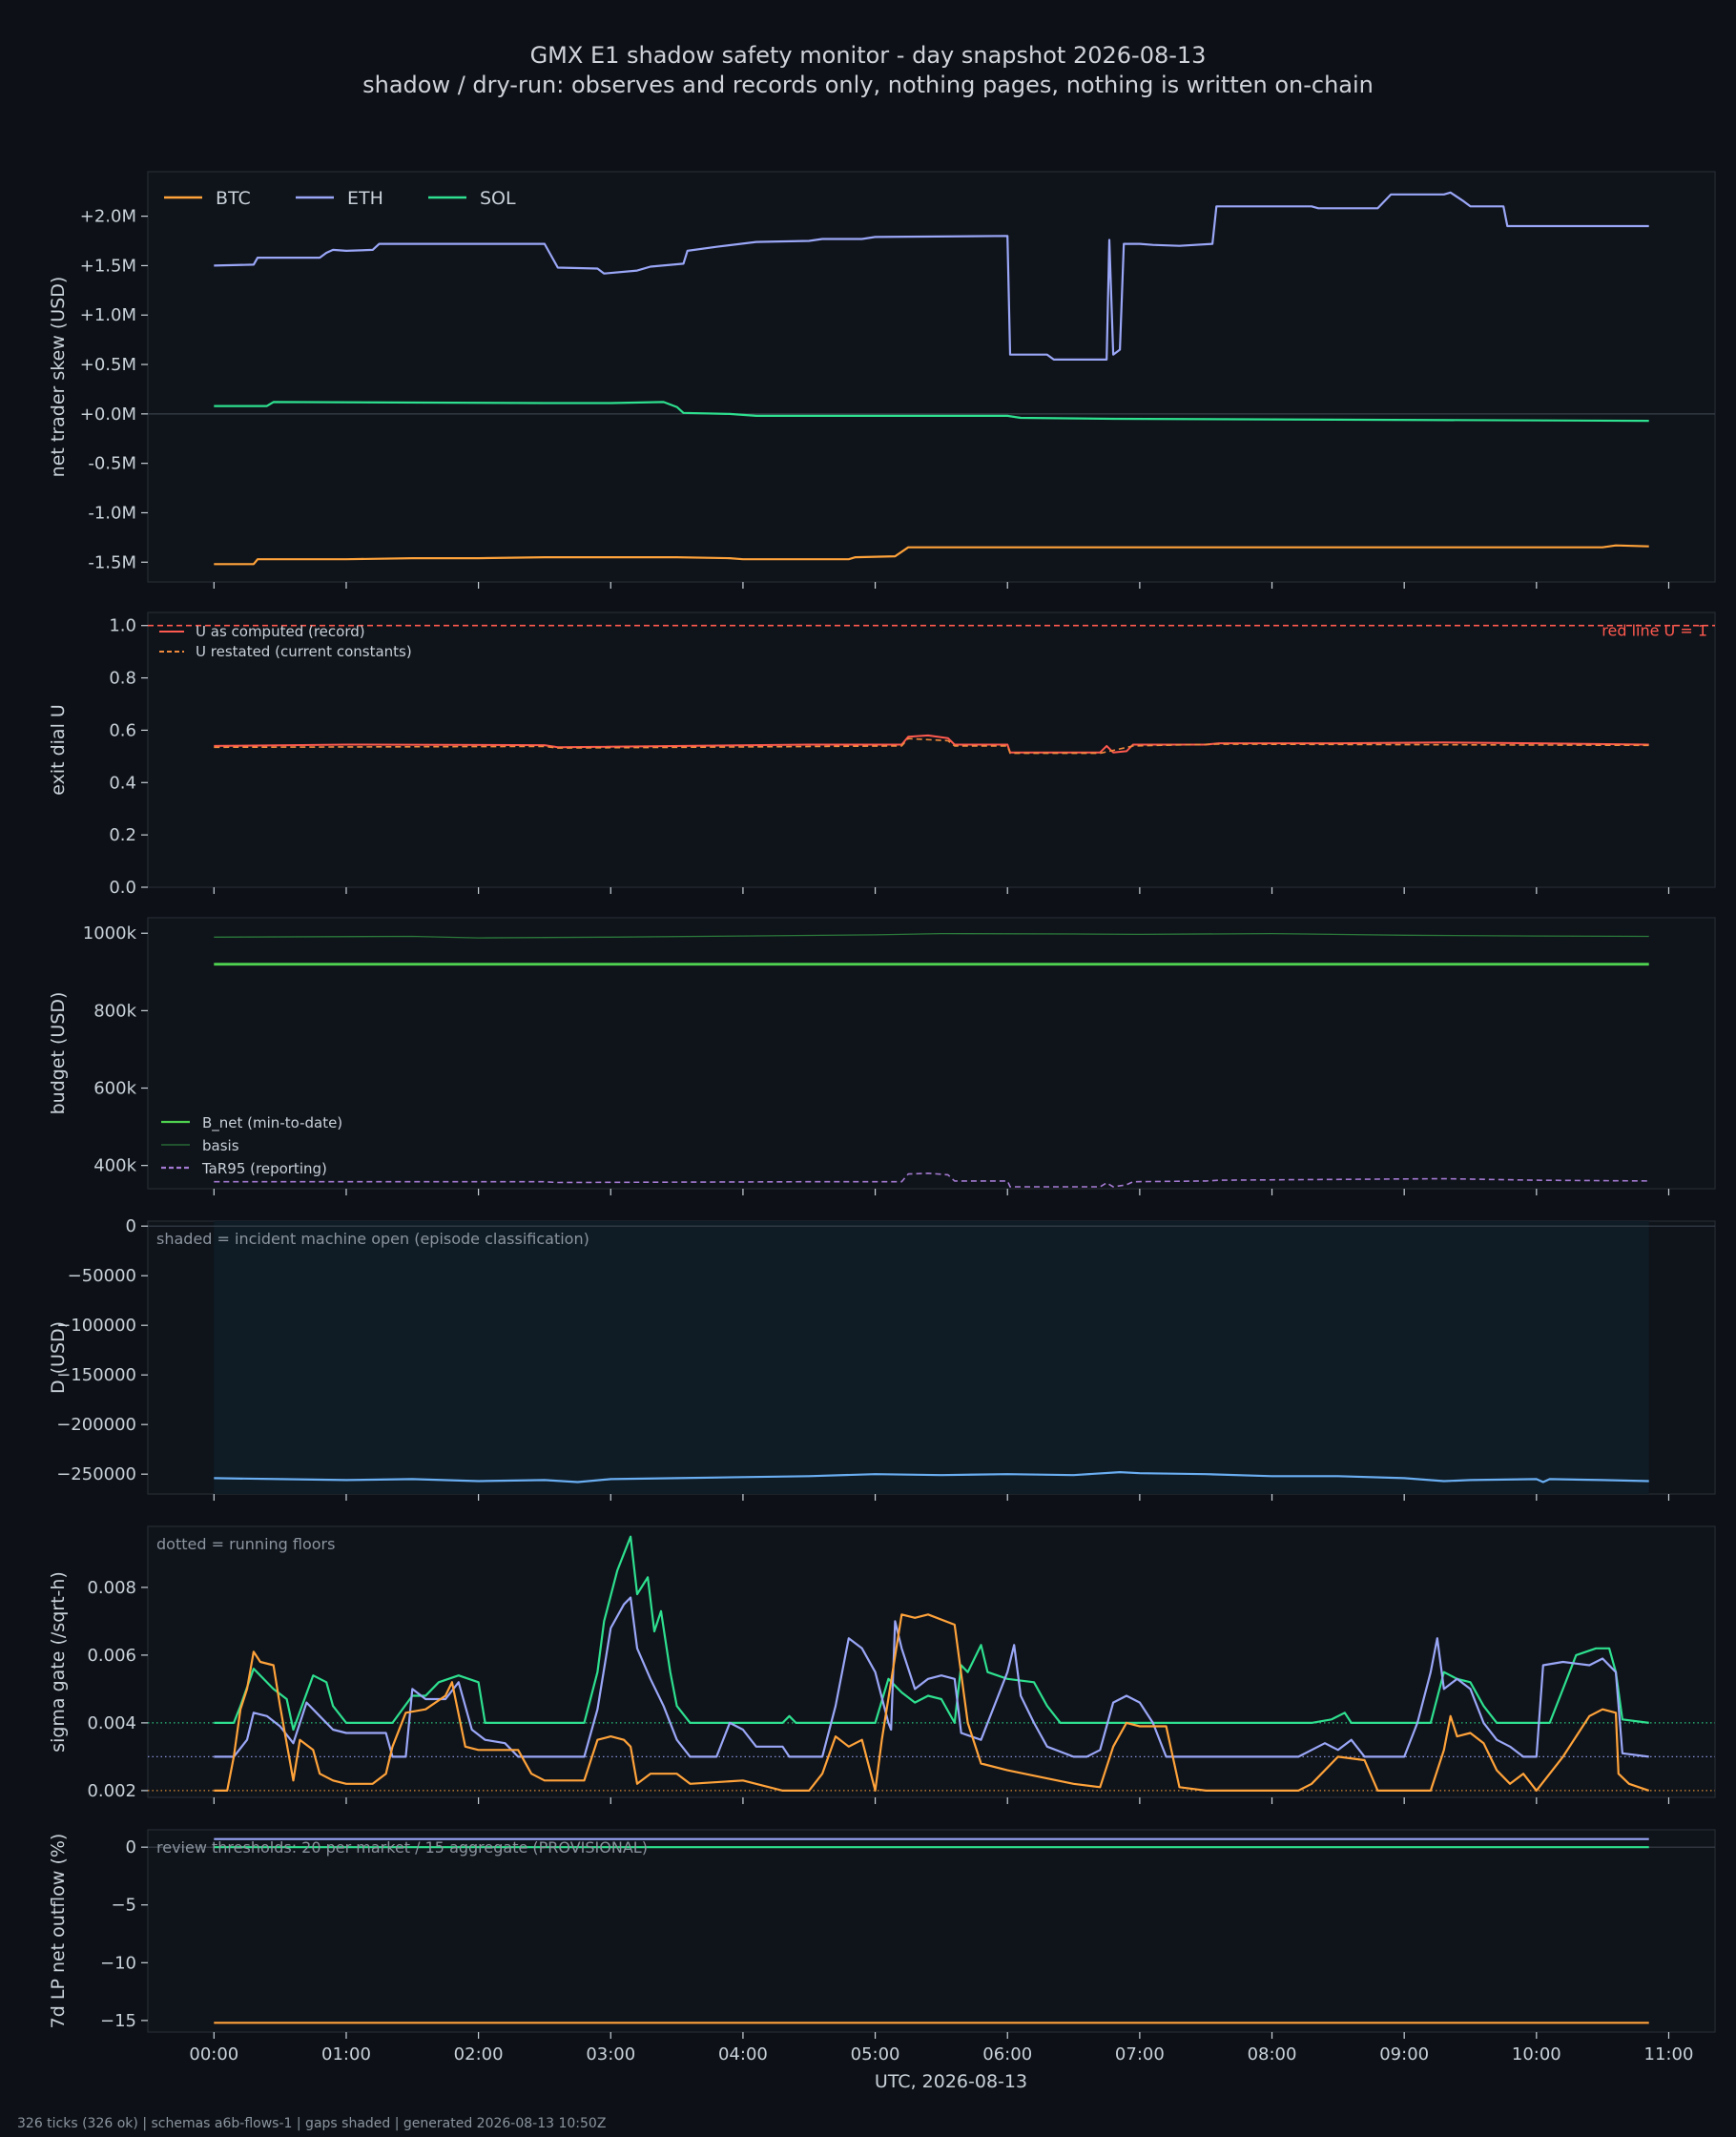  Describe the element at coordinates (1669, 2054) in the screenshot. I see `x-tick-label: 11:00` at that location.